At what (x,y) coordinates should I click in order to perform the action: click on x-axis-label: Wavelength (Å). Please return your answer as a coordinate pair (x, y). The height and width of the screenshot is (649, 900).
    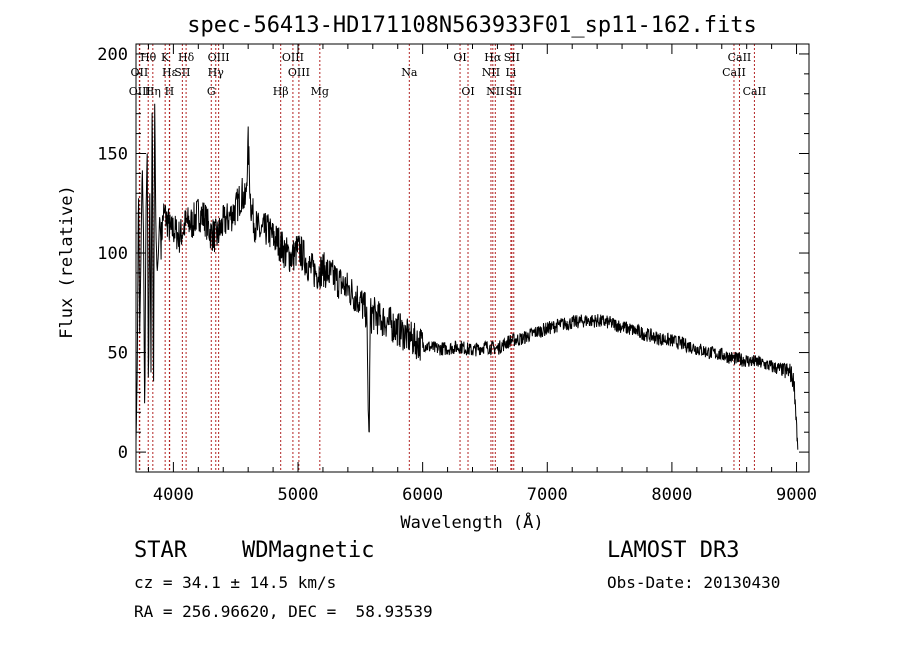
    Looking at the image, I should click on (471, 522).